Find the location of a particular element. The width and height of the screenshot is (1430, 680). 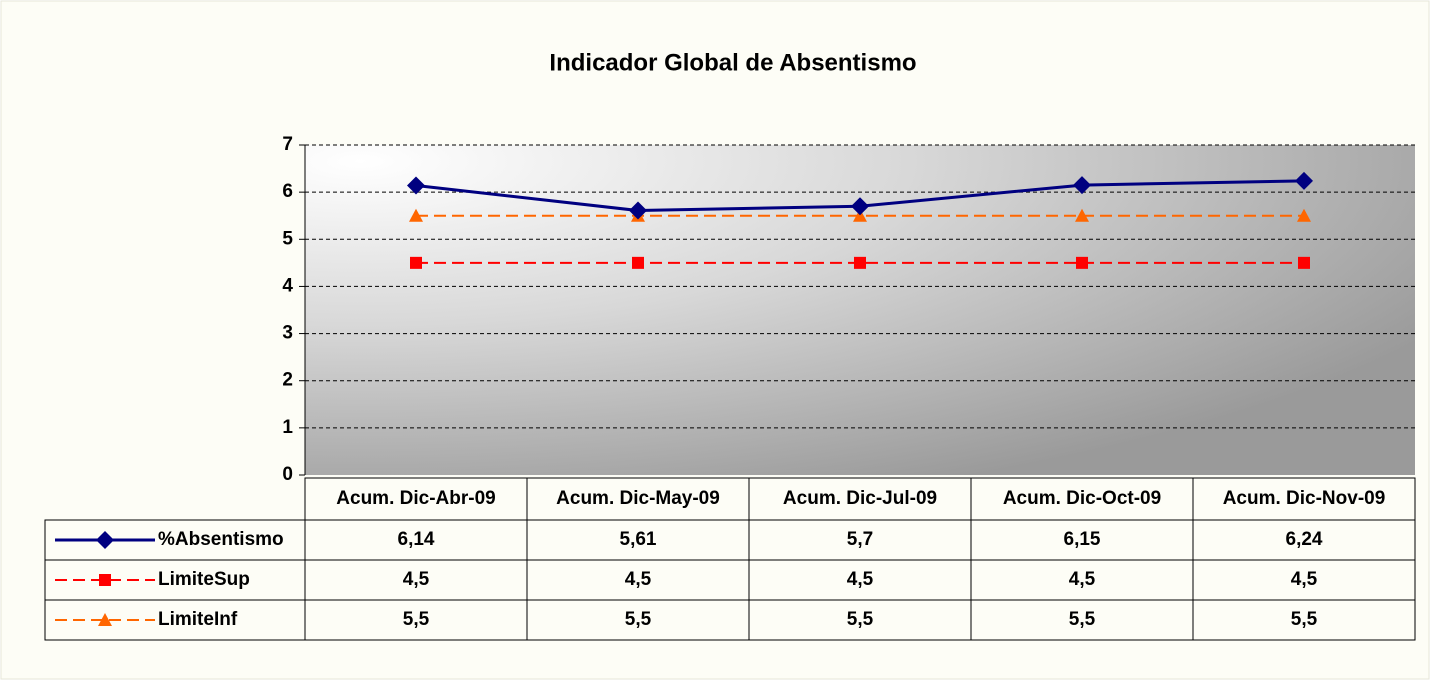

y-tick-label: 0 is located at coordinates (287, 474).